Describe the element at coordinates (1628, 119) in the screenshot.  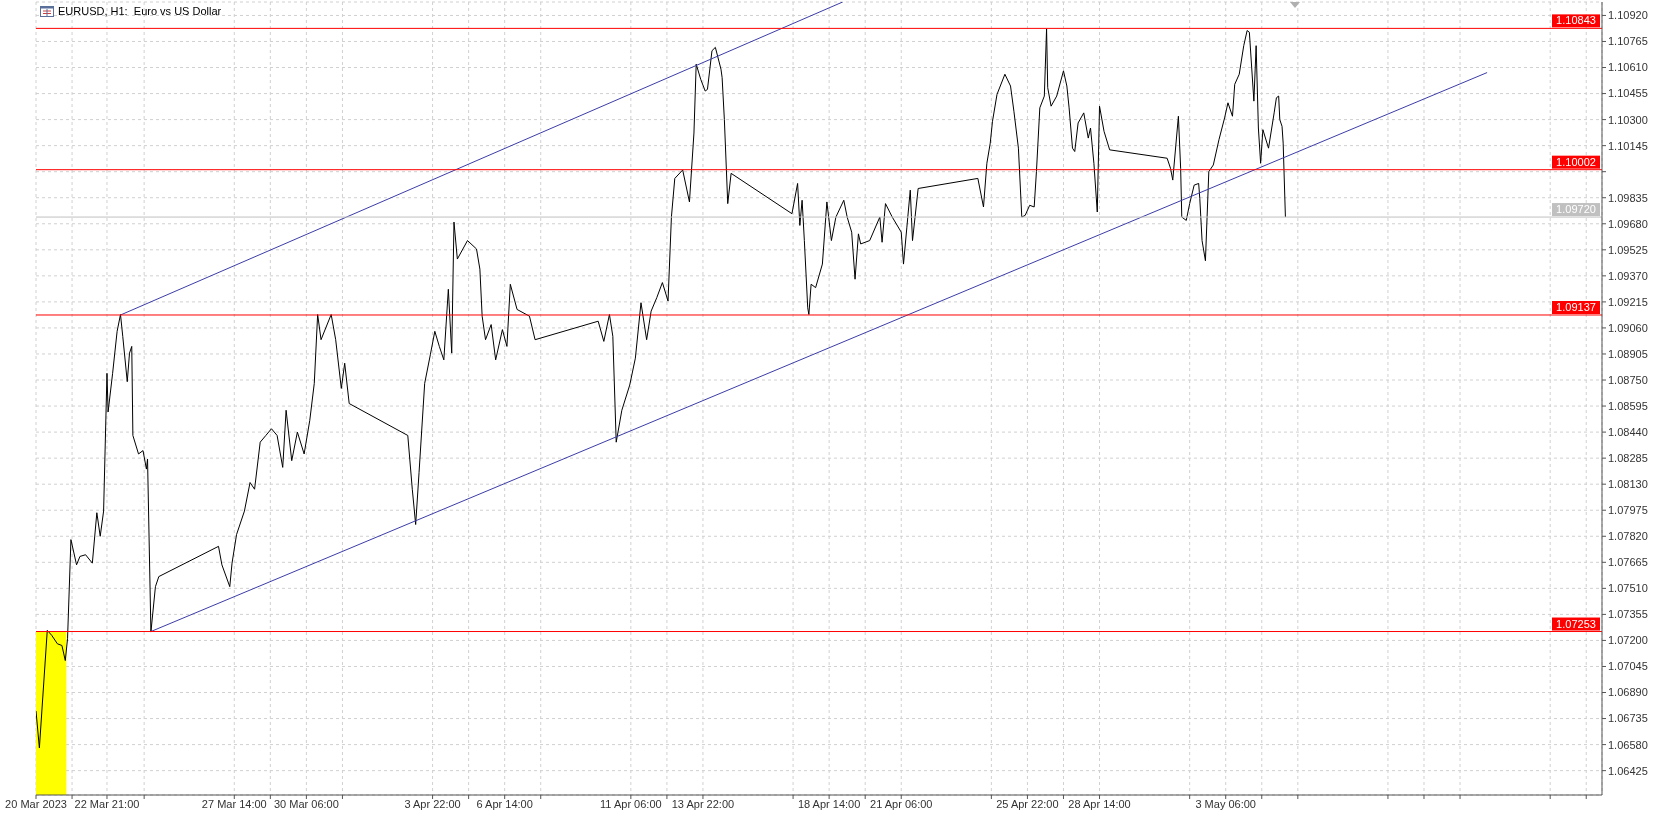
I see `y-tick-label: 1.10300` at that location.